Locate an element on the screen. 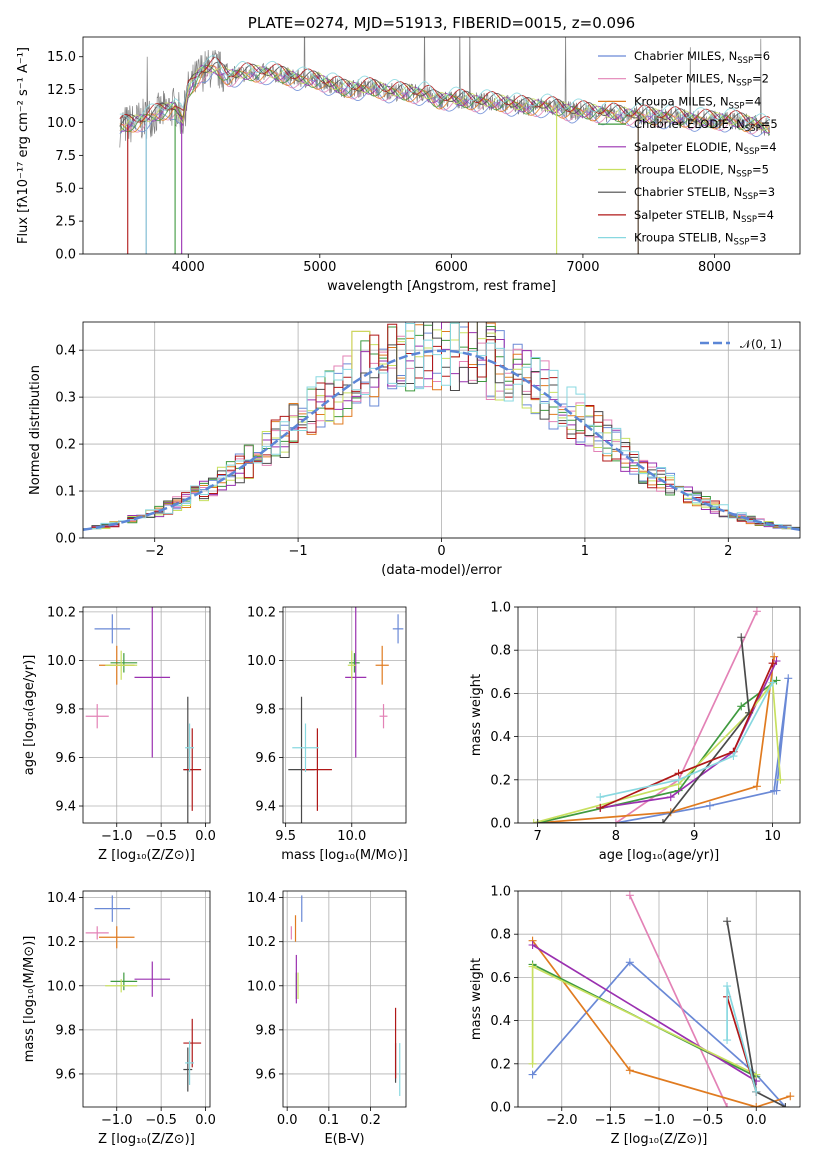 This screenshot has width=819, height=1170. legend-label-main: Salpeter MILES, N is located at coordinates (685, 79).